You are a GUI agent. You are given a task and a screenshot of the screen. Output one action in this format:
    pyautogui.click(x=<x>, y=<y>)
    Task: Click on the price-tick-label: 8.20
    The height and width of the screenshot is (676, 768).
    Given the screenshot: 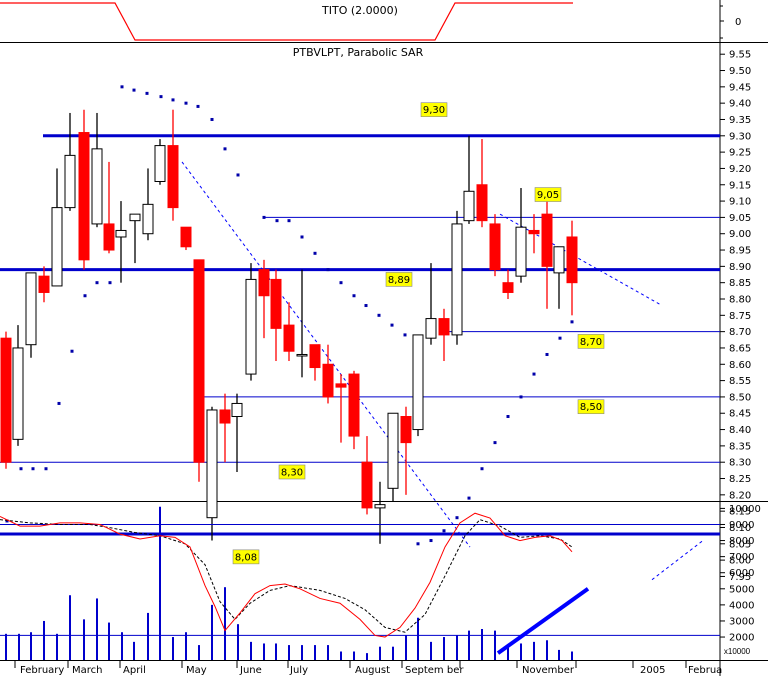 What is the action you would take?
    pyautogui.click(x=740, y=495)
    